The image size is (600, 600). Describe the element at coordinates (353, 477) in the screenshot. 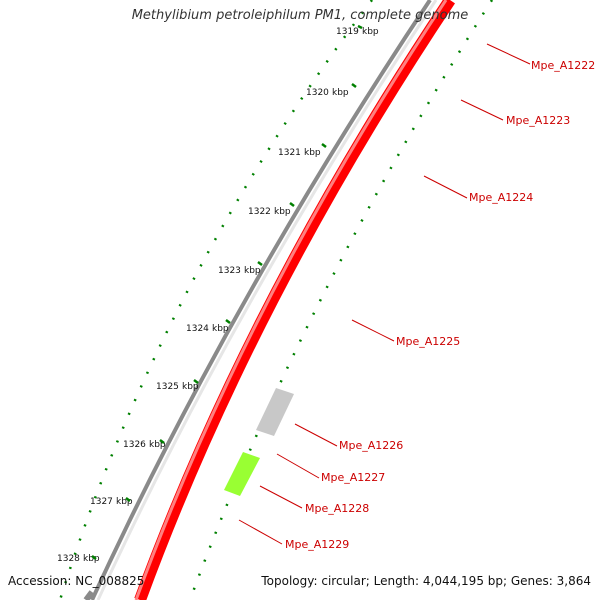

I see `gene-label-mpe-a1227: Mpe_A1227` at that location.